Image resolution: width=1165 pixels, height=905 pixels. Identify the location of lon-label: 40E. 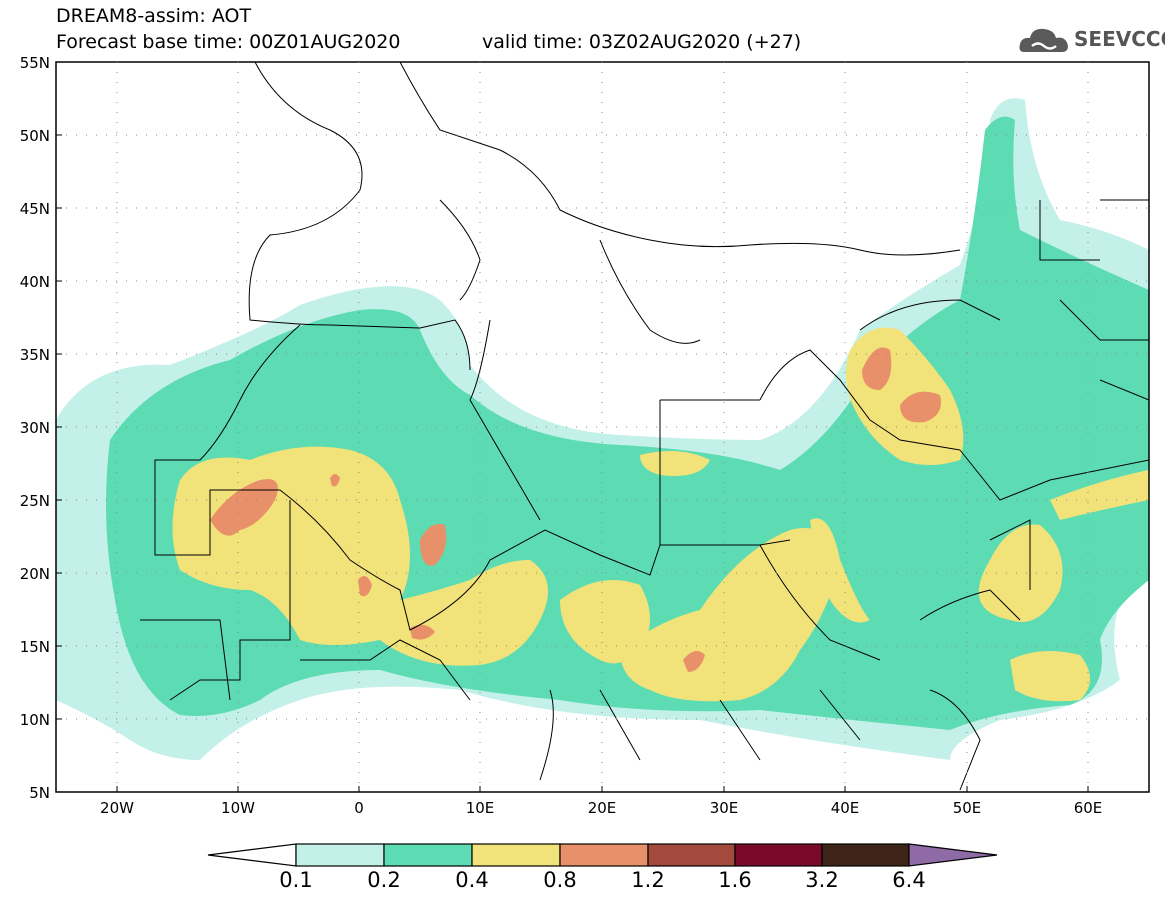
(845, 808).